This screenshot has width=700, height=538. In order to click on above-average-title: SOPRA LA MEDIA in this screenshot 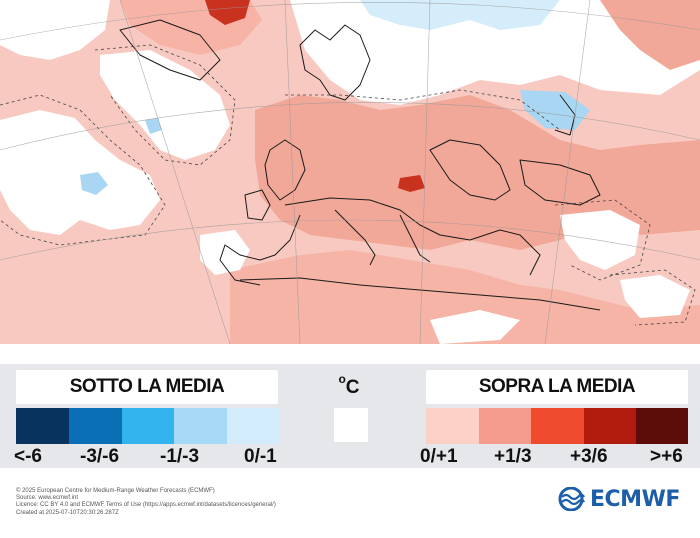, I will do `click(557, 387)`.